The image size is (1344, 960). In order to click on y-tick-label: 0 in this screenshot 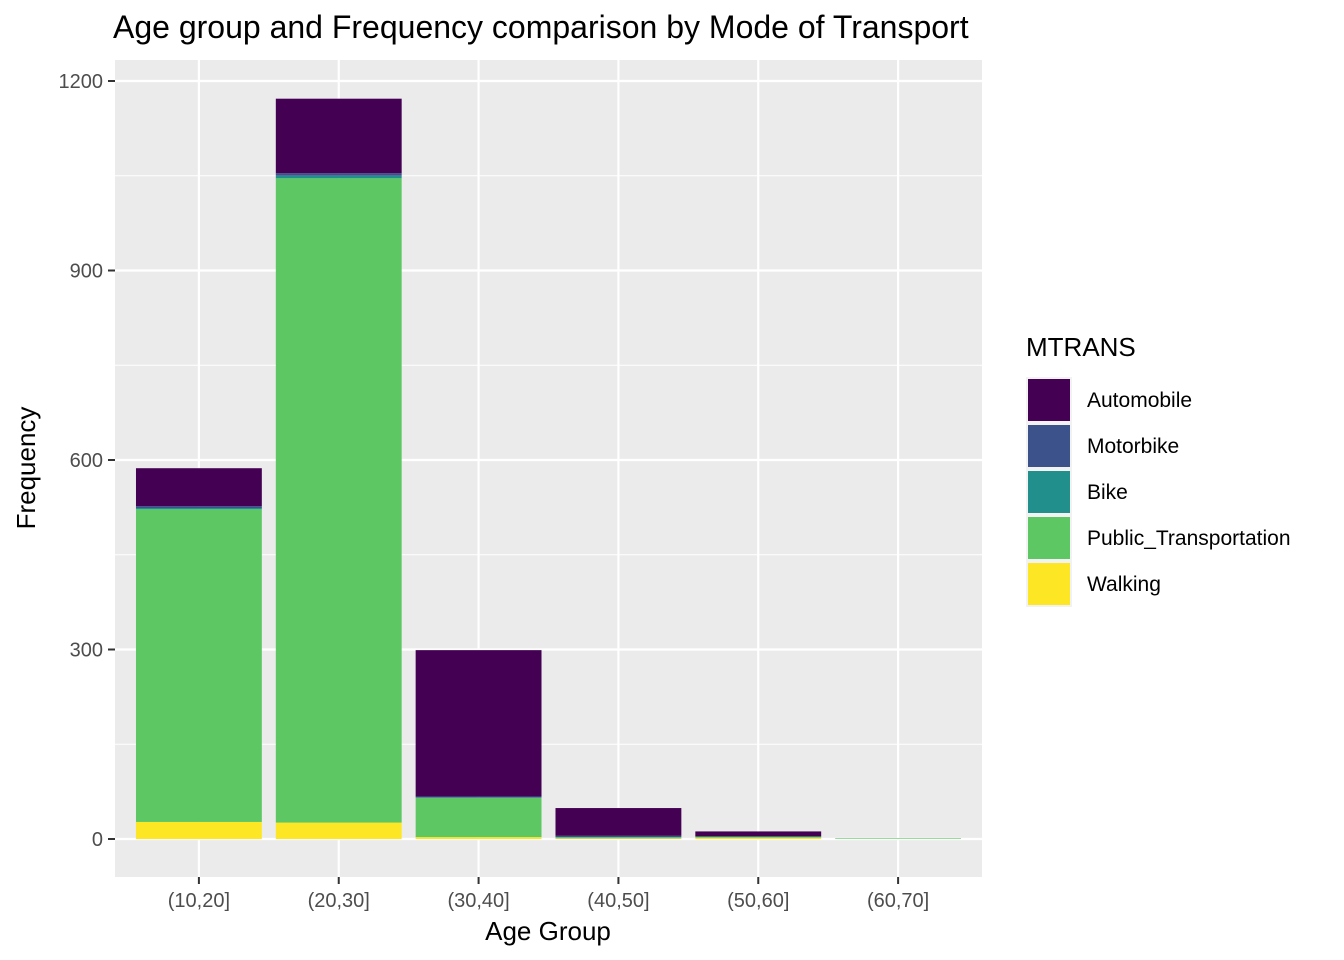, I will do `click(97, 840)`.